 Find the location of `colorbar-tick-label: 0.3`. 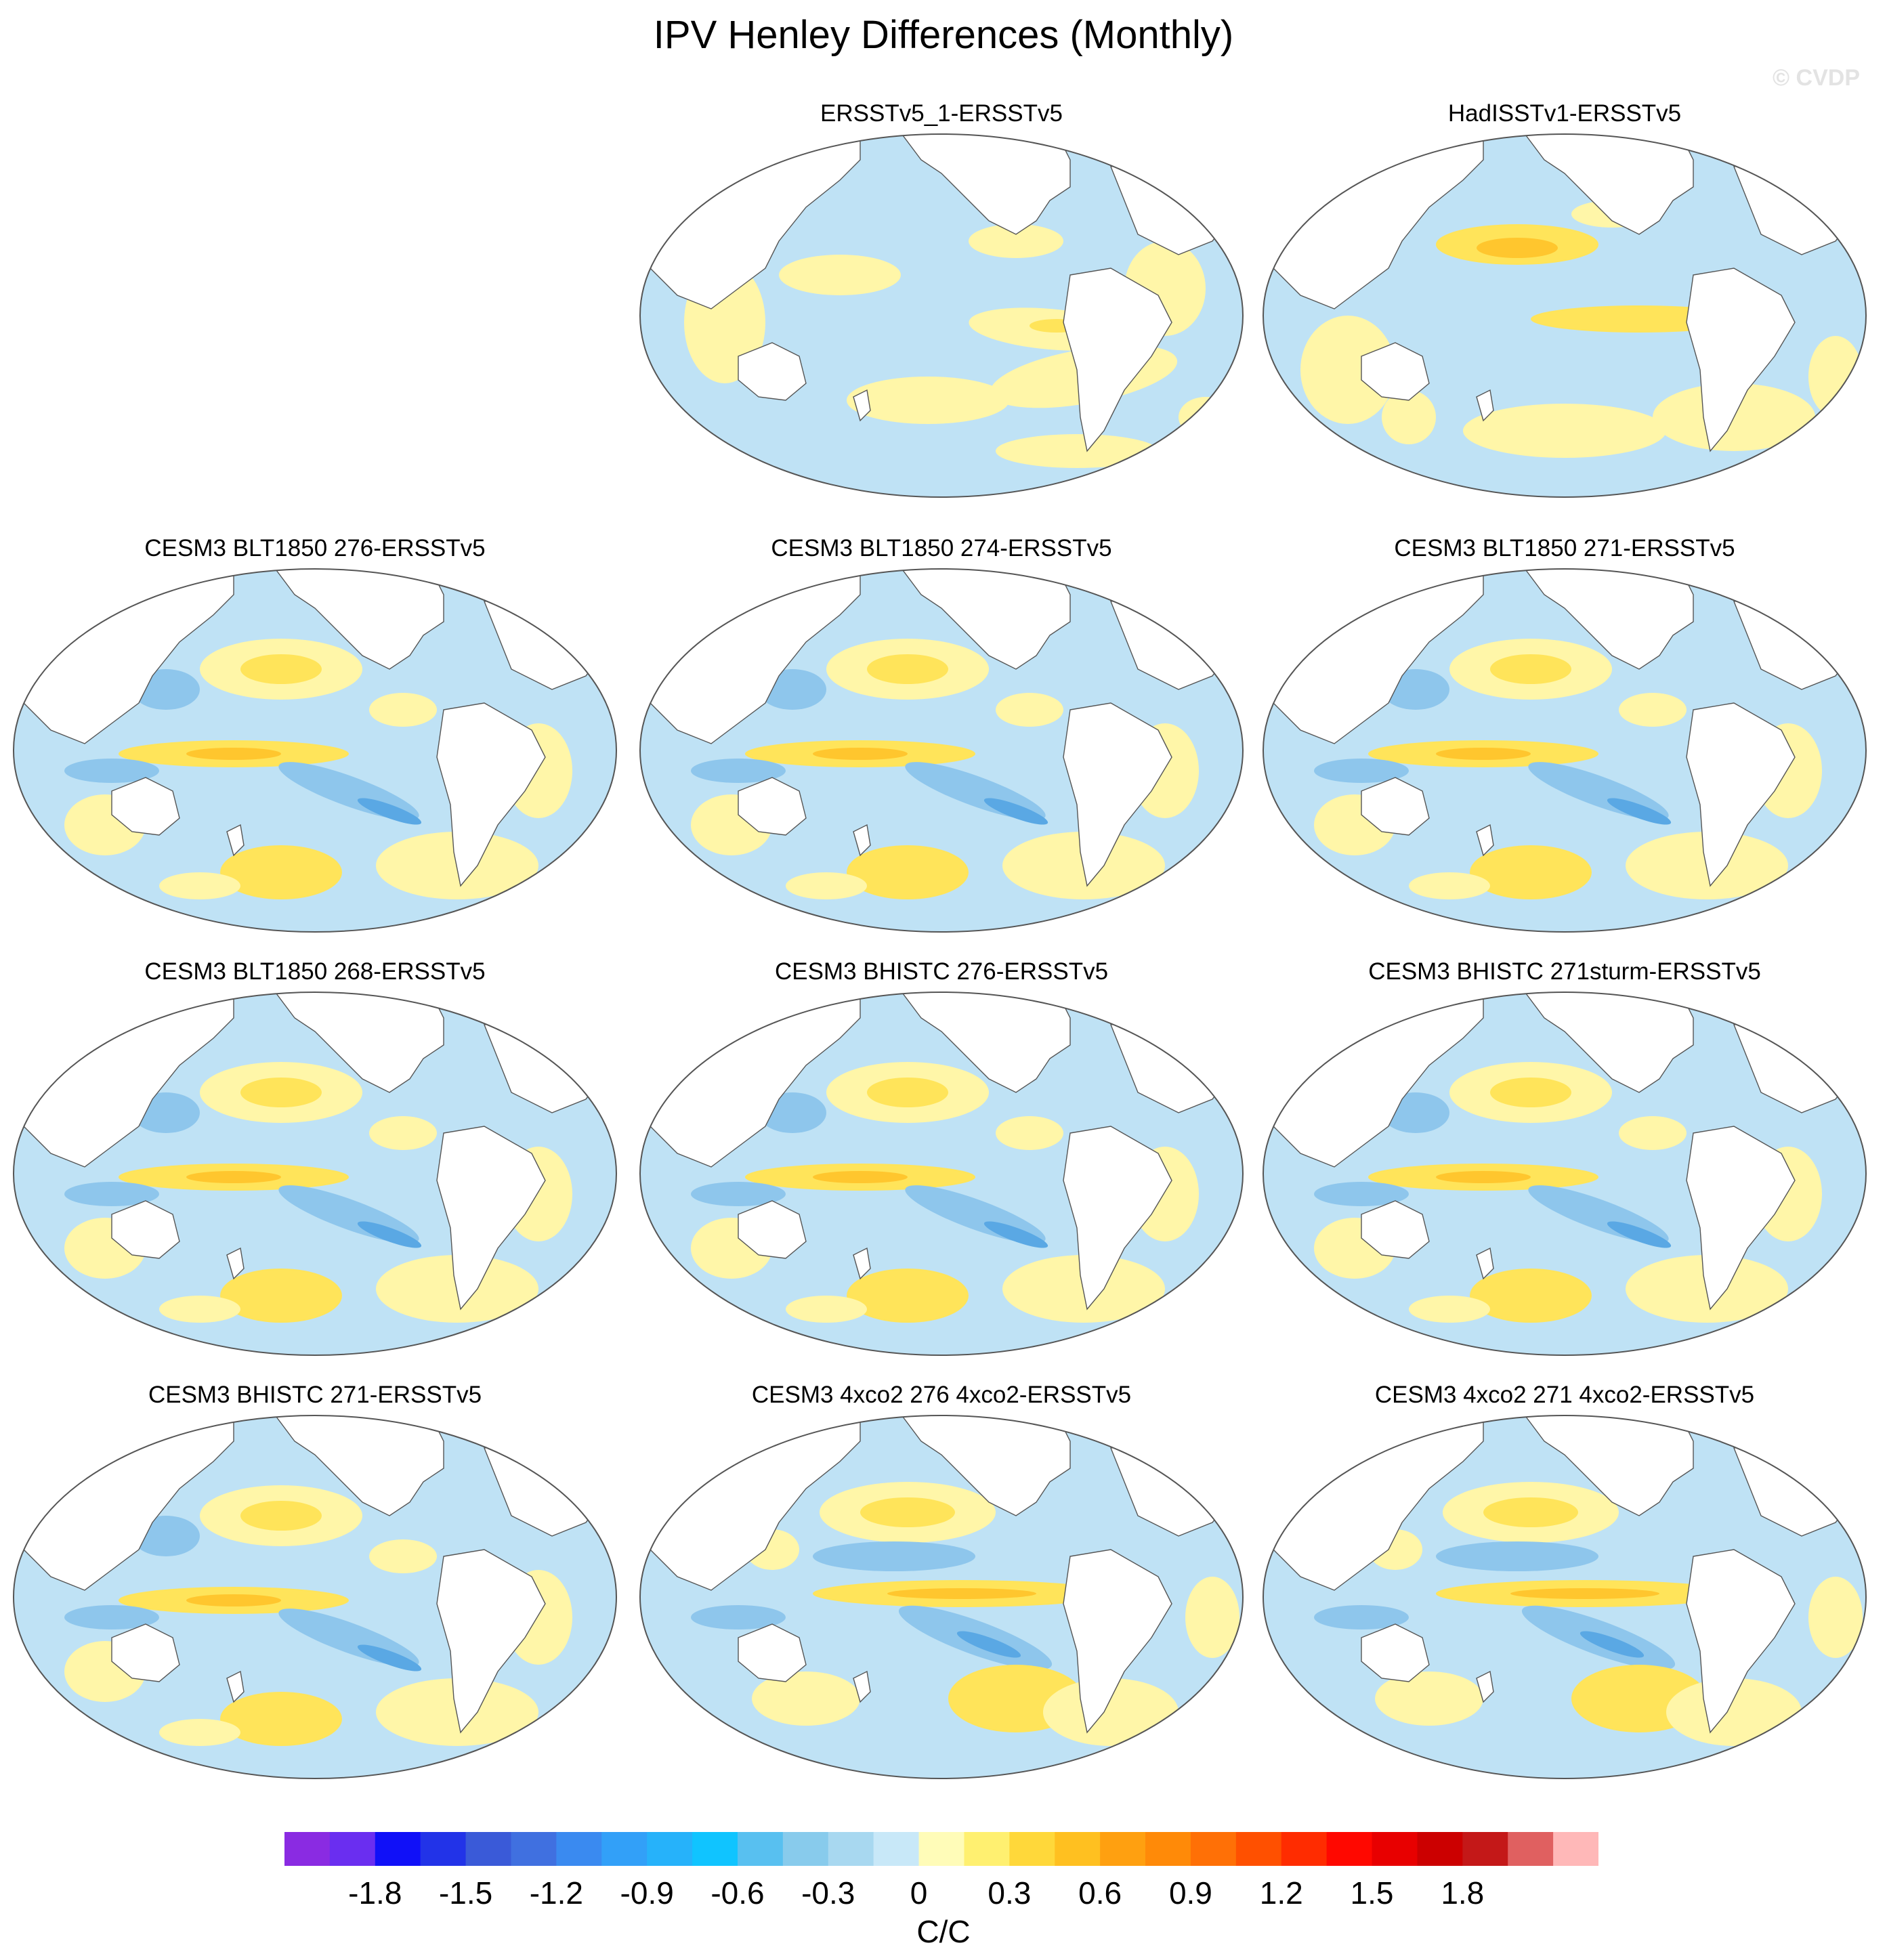

colorbar-tick-label: 0.3 is located at coordinates (1010, 1893).